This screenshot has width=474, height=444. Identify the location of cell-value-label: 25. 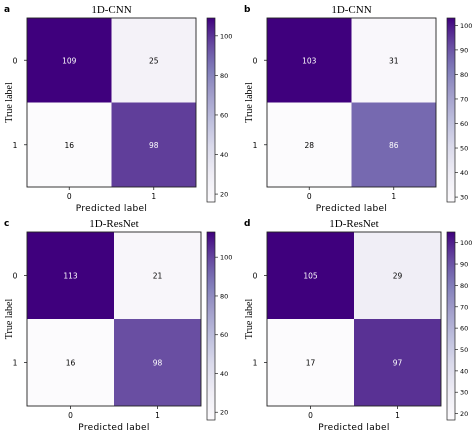
(154, 60).